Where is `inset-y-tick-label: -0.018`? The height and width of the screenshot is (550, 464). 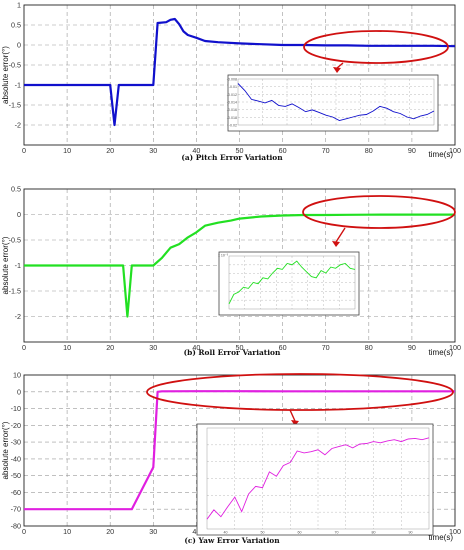 inset-y-tick-label: -0.018 is located at coordinates (232, 118).